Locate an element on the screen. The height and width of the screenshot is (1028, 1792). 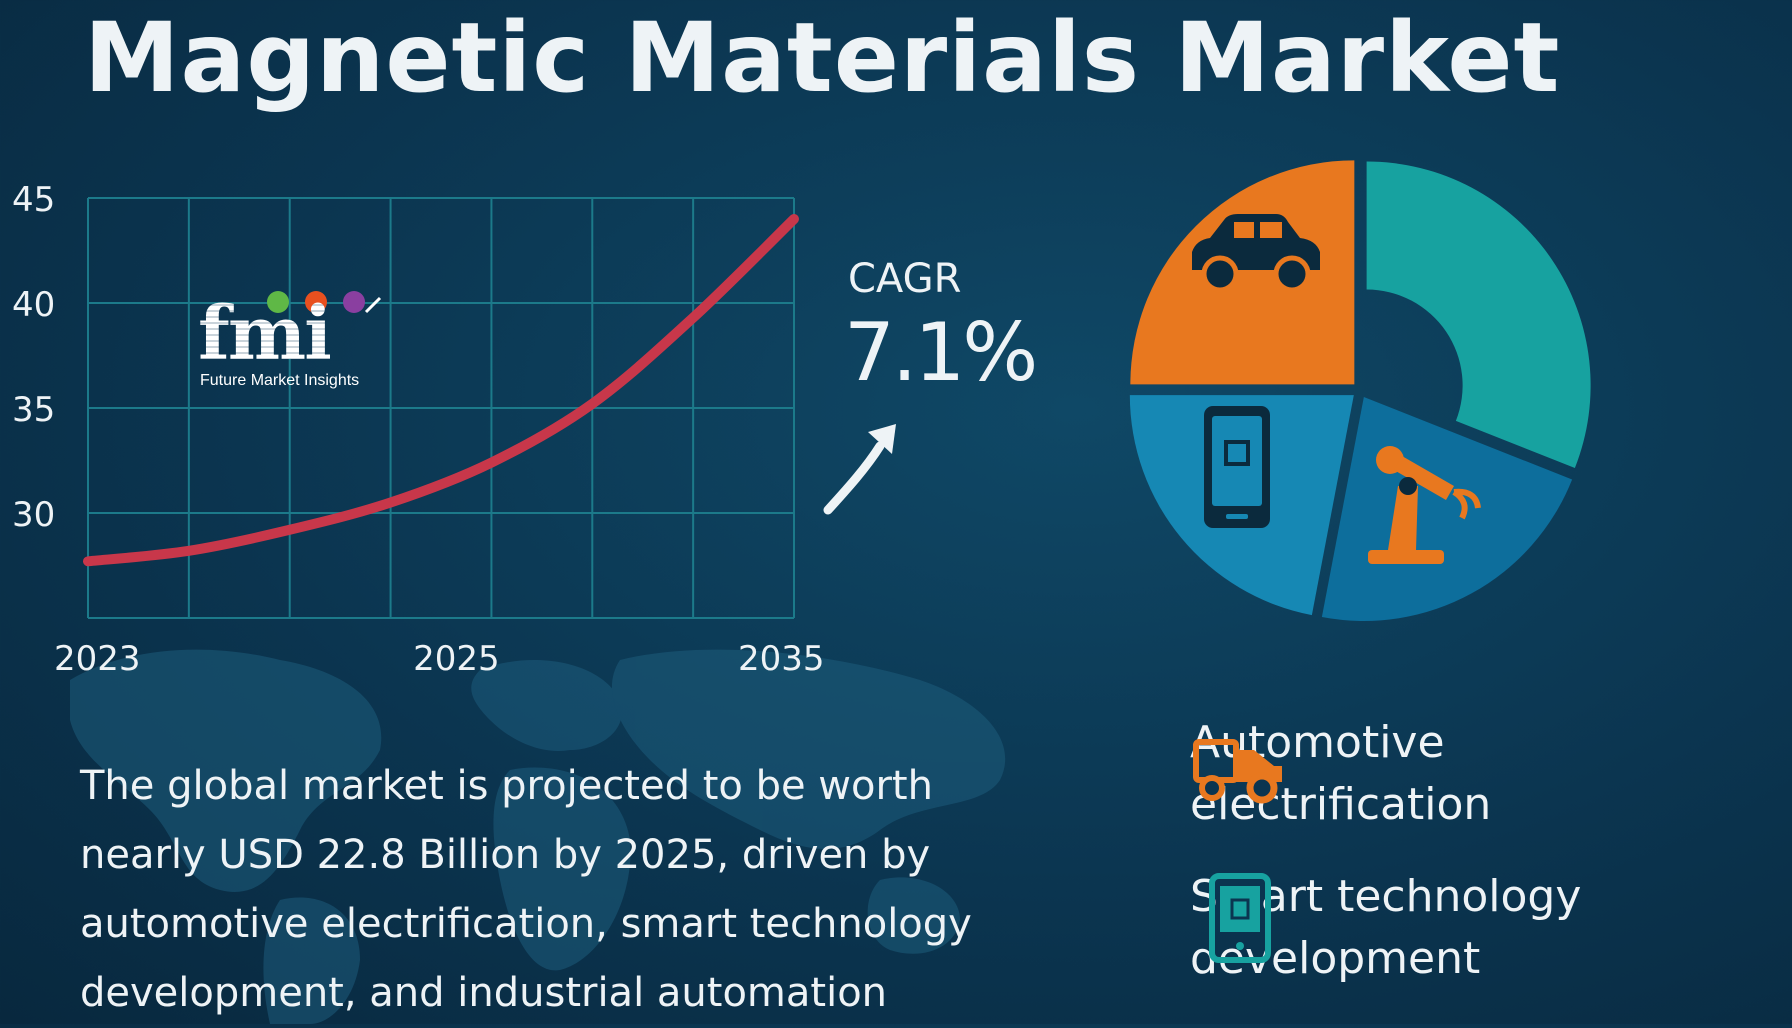
logo-dots-icon is located at coordinates (324, 302).